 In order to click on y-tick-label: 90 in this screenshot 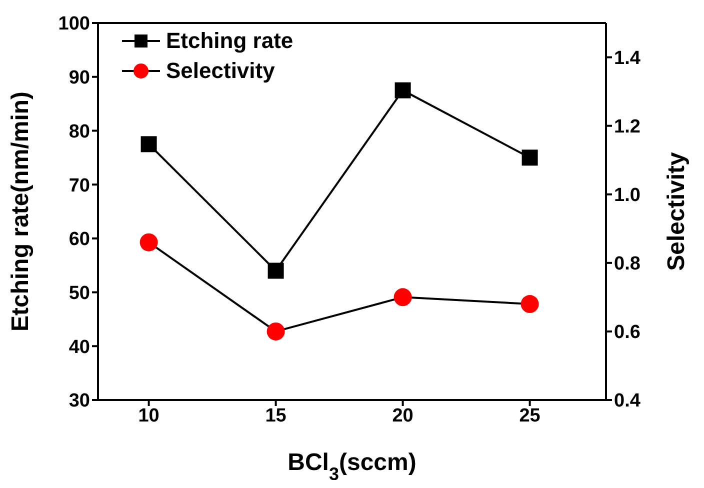, I will do `click(79, 78)`.